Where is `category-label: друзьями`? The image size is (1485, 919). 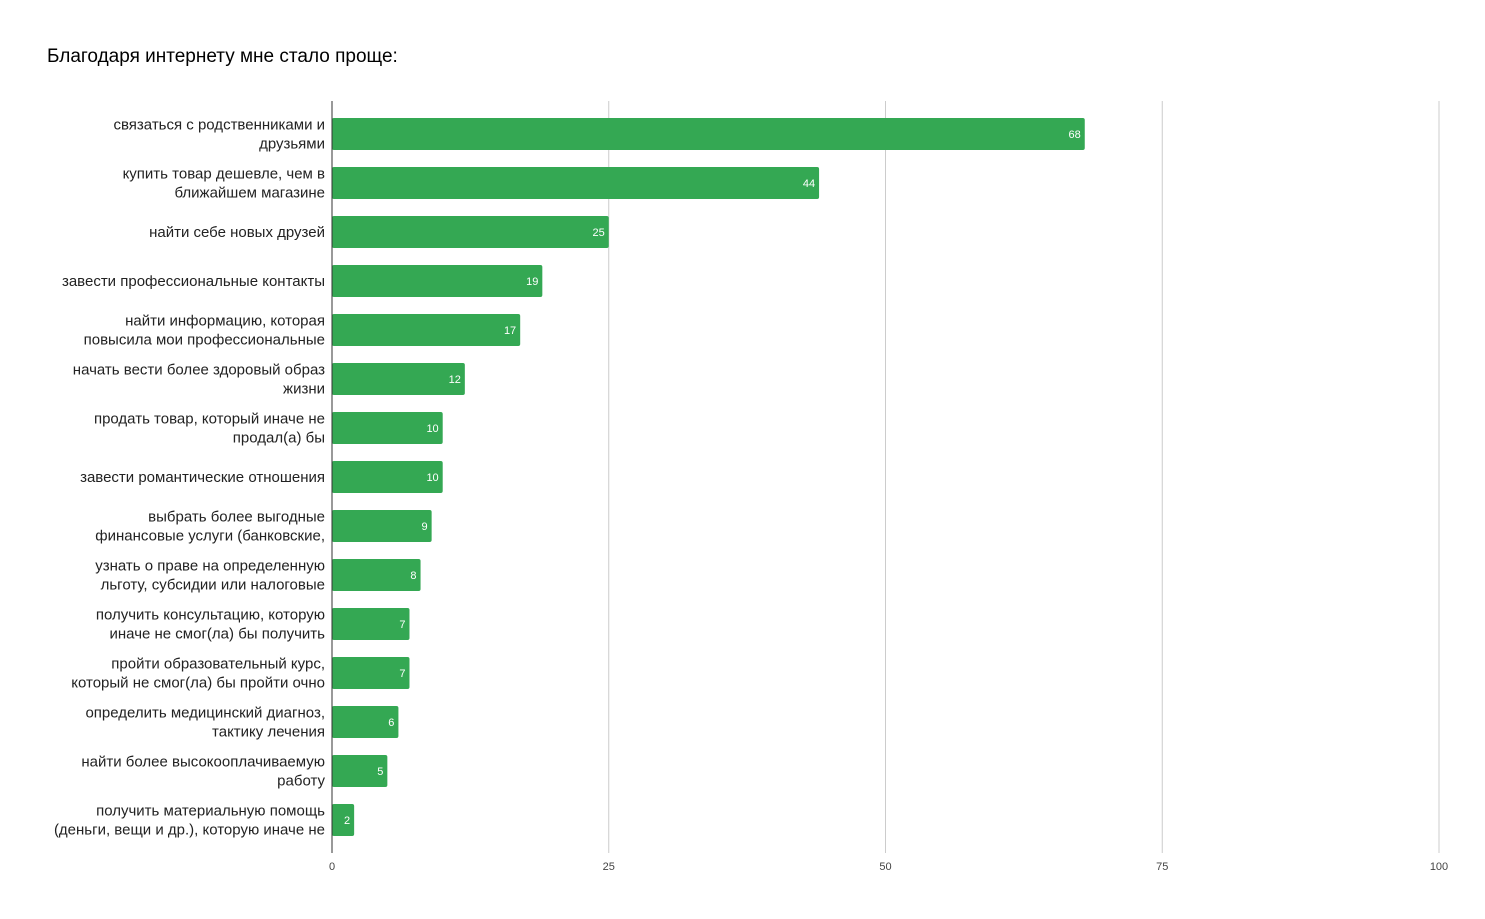 category-label: друзьями is located at coordinates (292, 144).